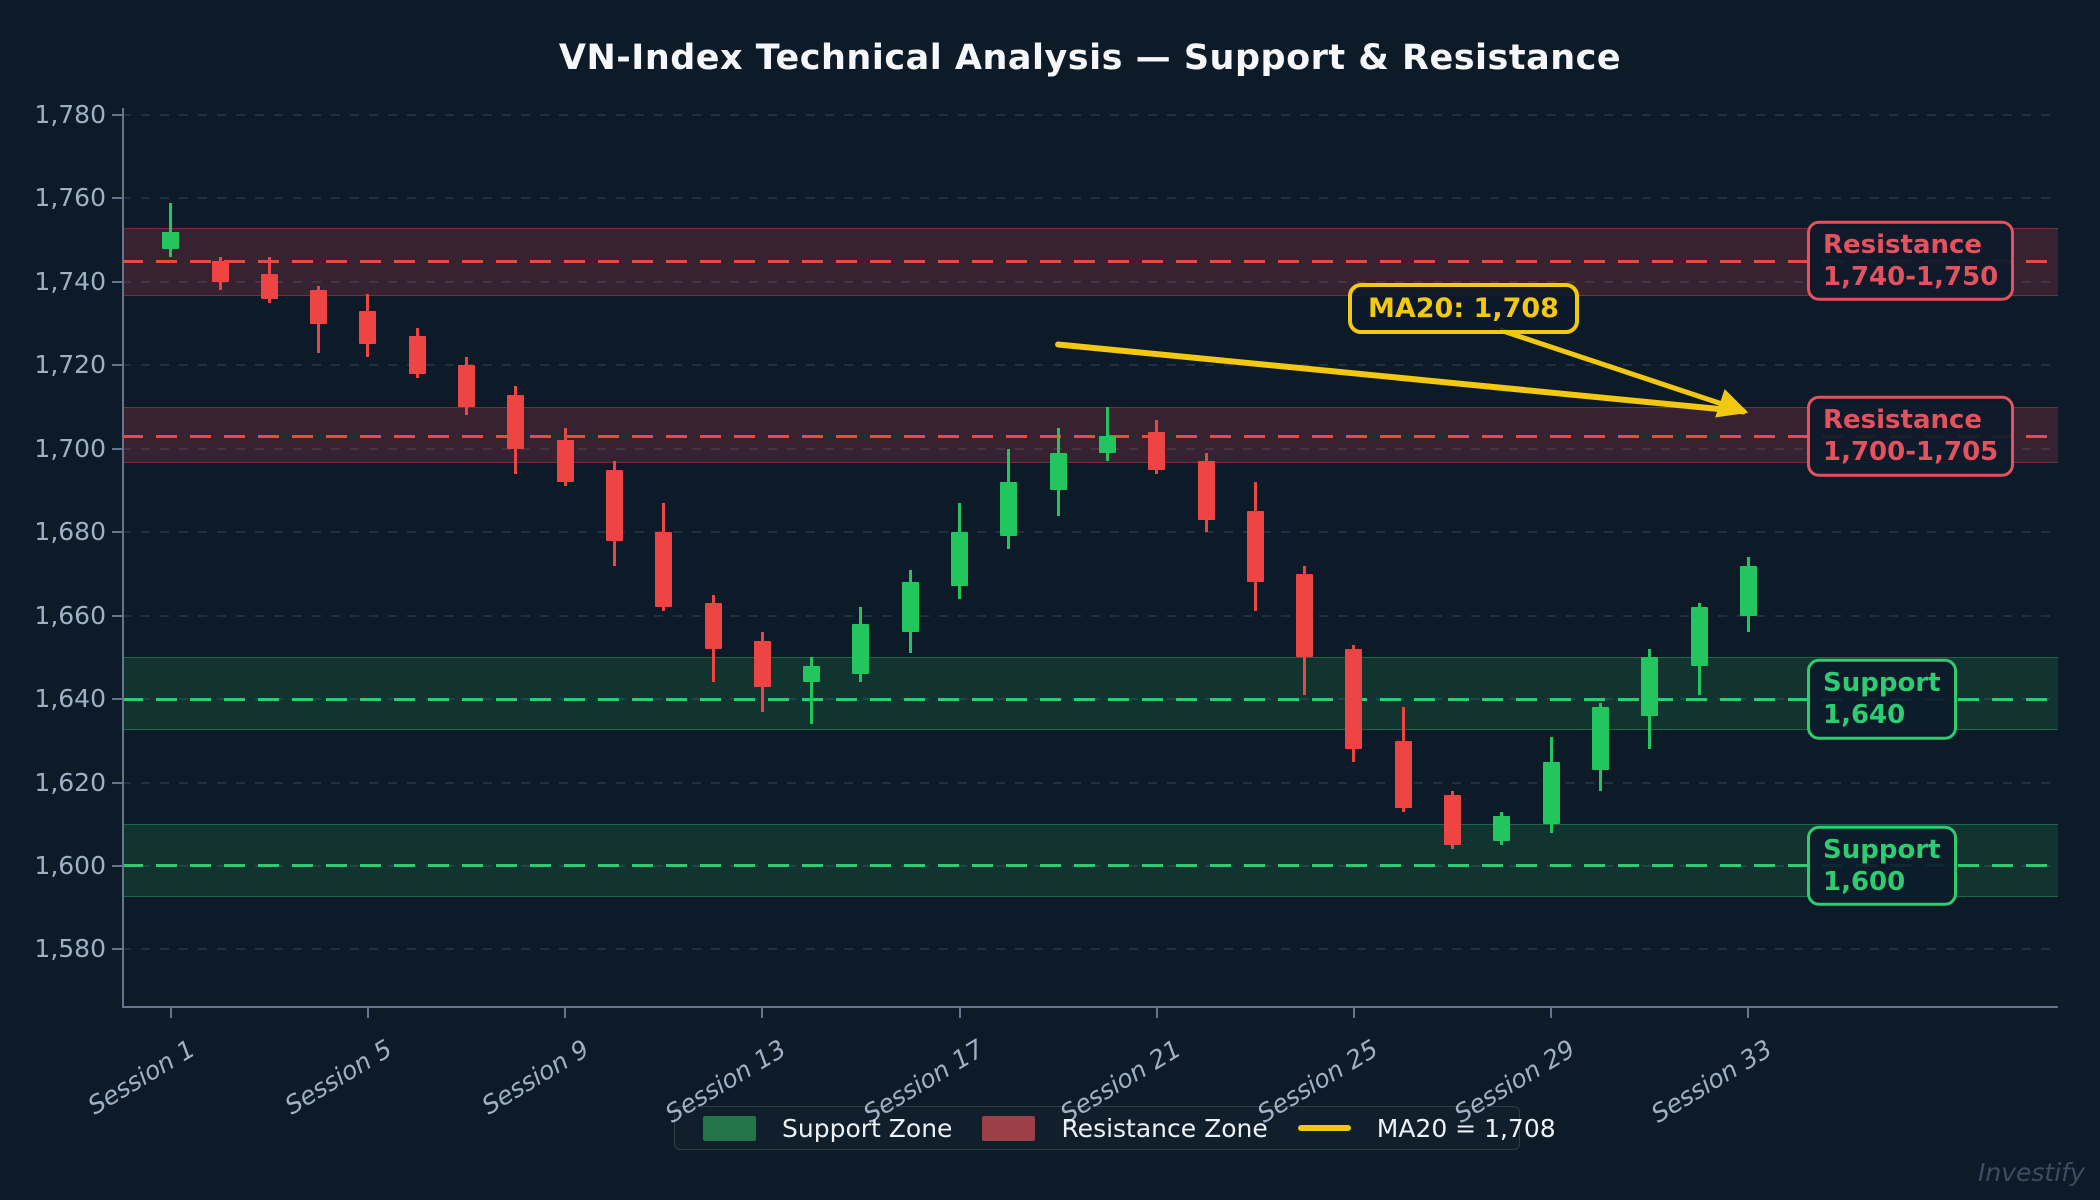  I want to click on ma20-annotation-box: MA20: 1,708, so click(1463, 308).